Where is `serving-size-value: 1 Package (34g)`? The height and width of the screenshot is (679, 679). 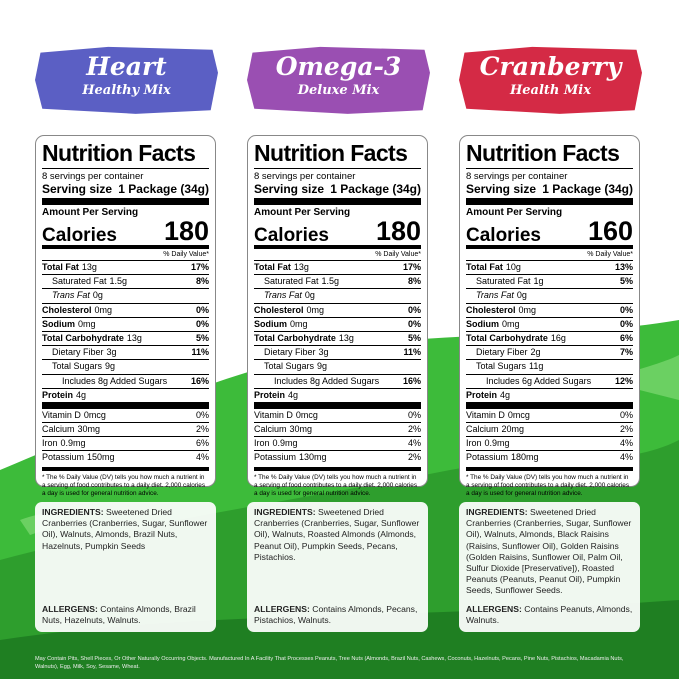 serving-size-value: 1 Package (34g) is located at coordinates (587, 189).